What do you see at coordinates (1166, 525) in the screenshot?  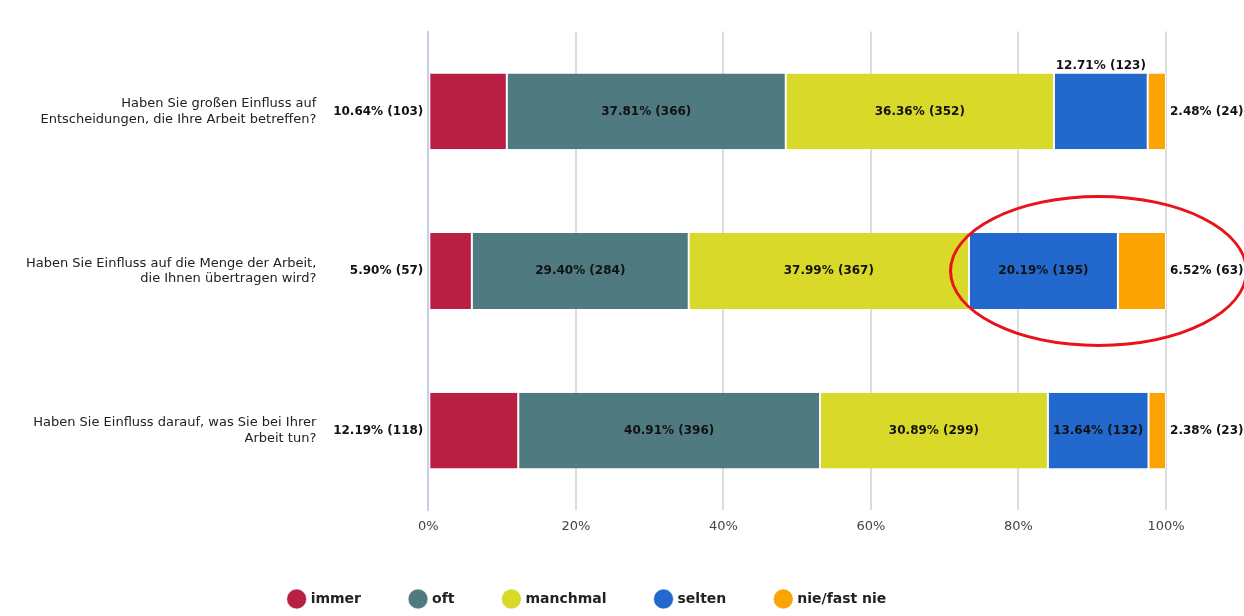 I see `x-tick-label: 100%` at bounding box center [1166, 525].